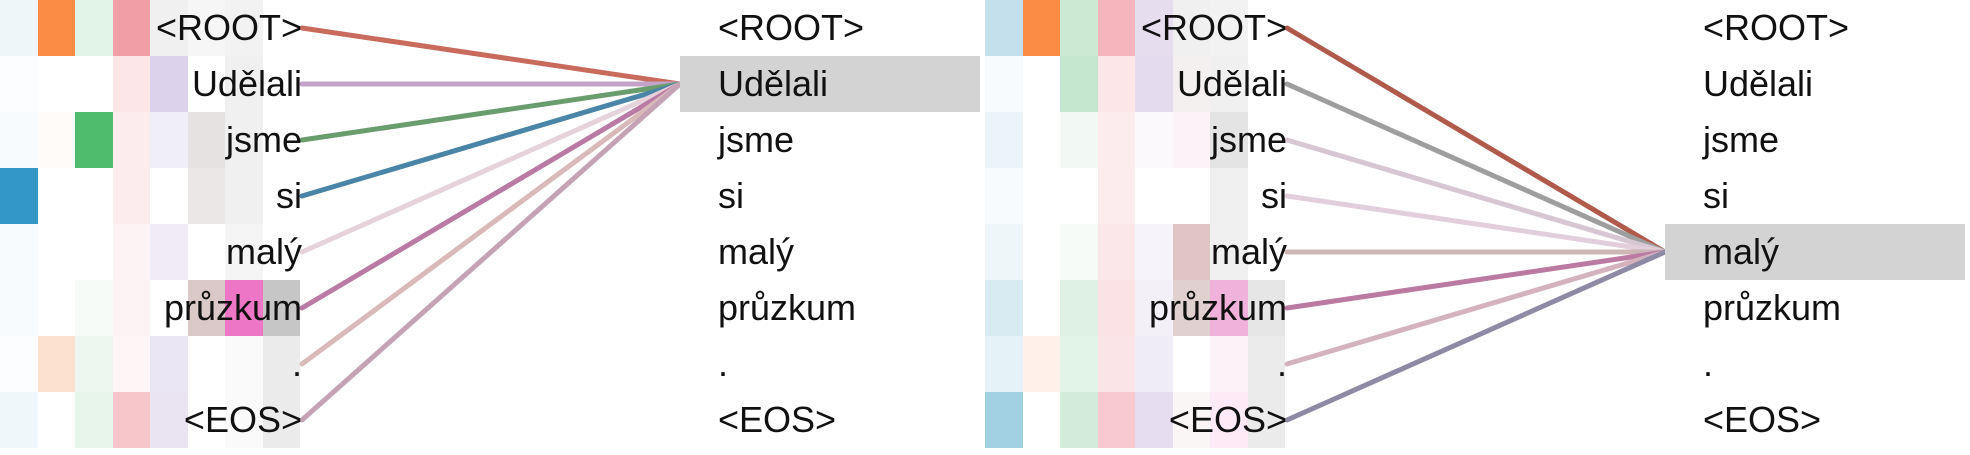 Image resolution: width=1970 pixels, height=455 pixels. What do you see at coordinates (1741, 139) in the screenshot?
I see `right-token: jsme` at bounding box center [1741, 139].